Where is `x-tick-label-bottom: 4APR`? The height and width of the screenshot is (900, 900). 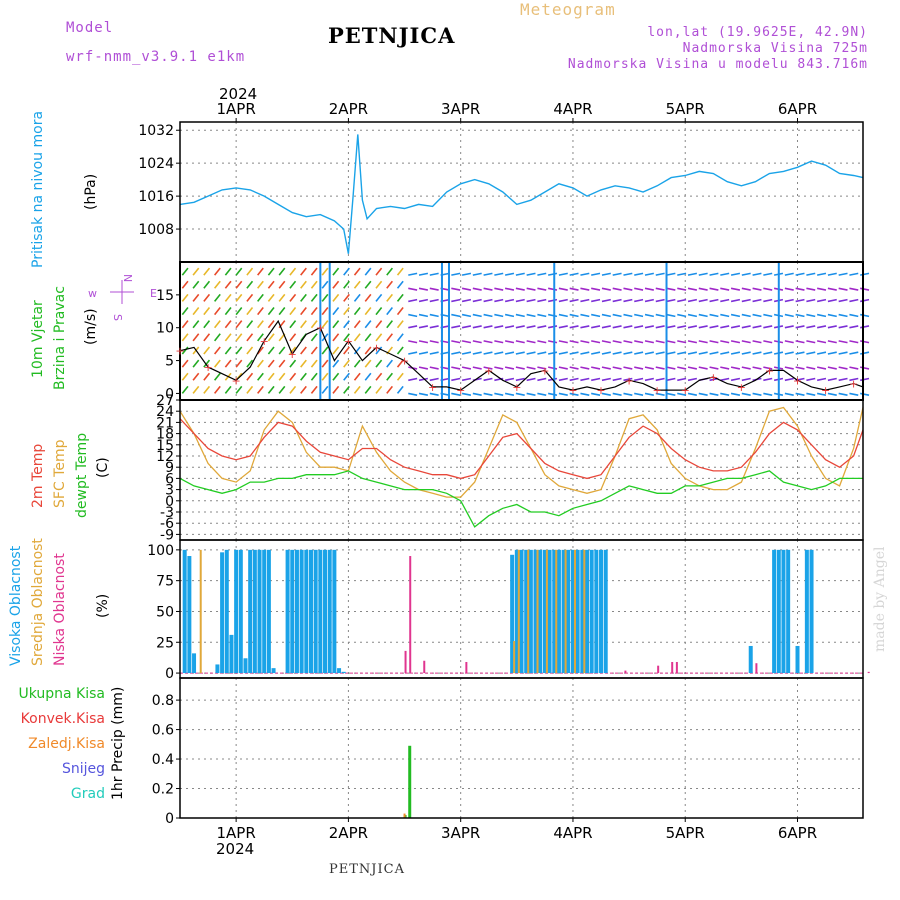 x-tick-label-bottom: 4APR is located at coordinates (572, 833).